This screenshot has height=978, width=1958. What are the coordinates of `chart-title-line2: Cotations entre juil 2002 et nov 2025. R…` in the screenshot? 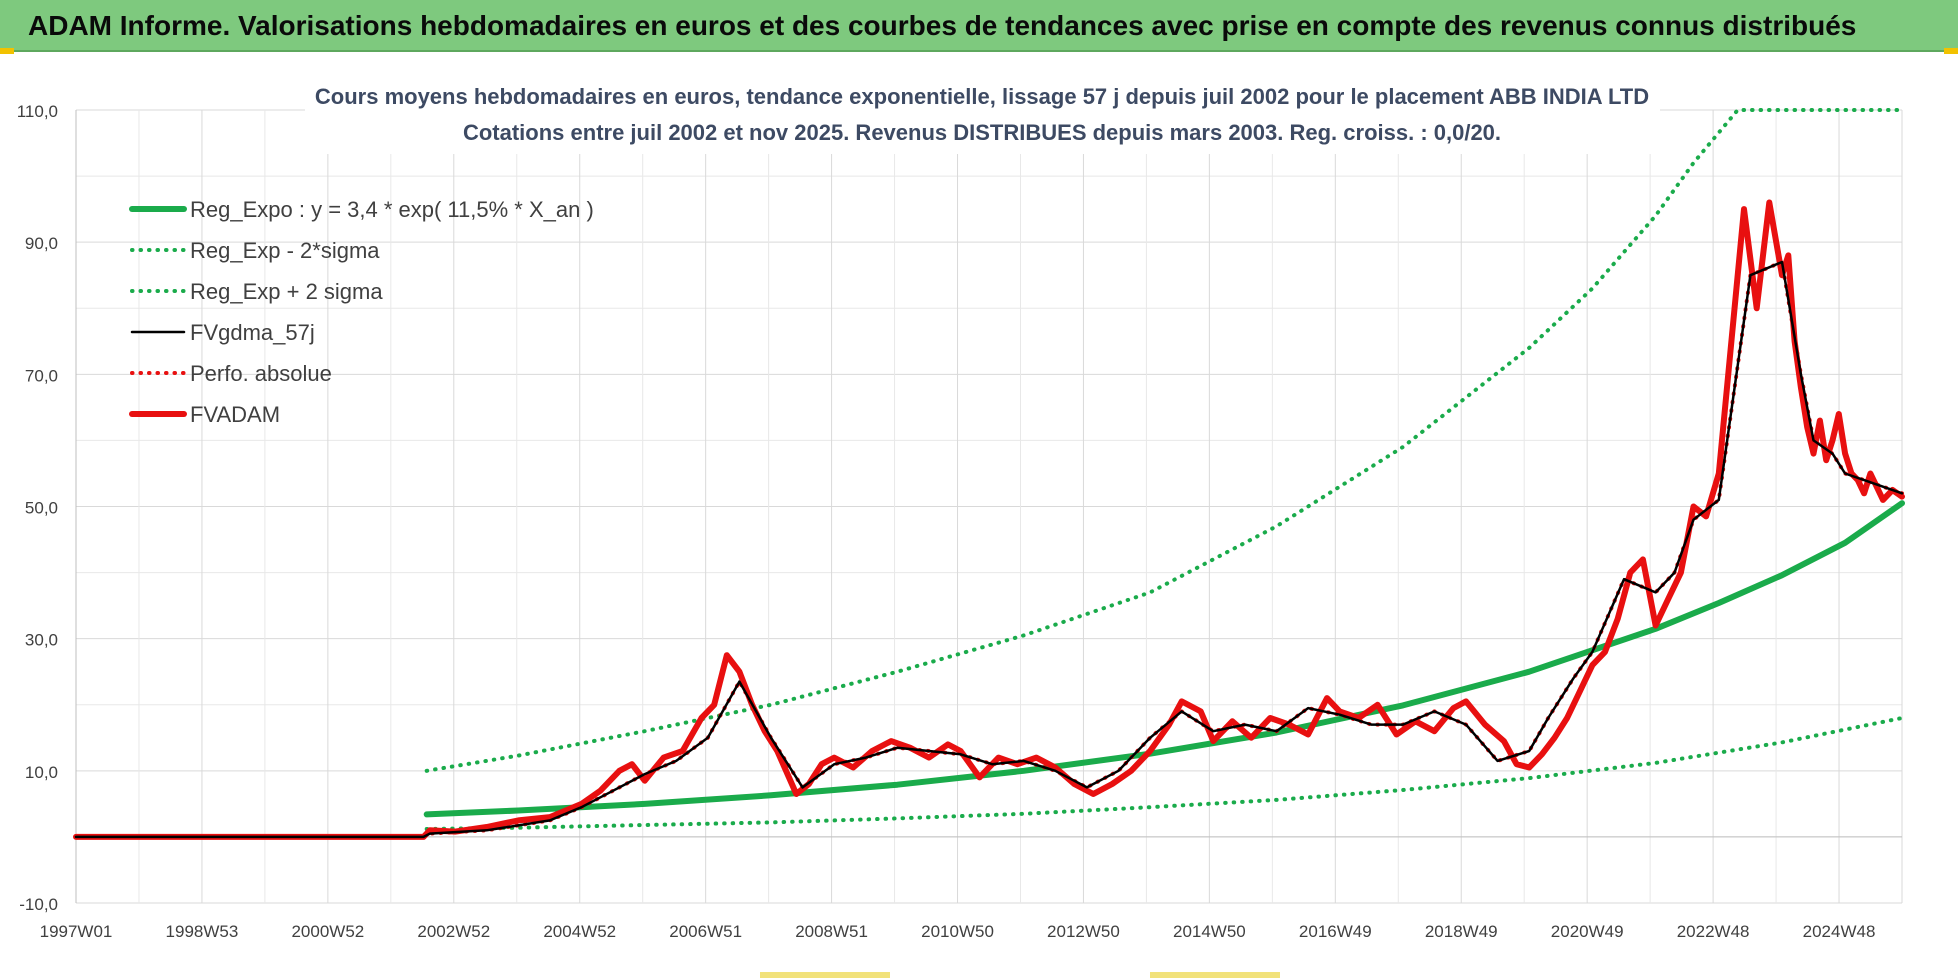 It's located at (982, 132).